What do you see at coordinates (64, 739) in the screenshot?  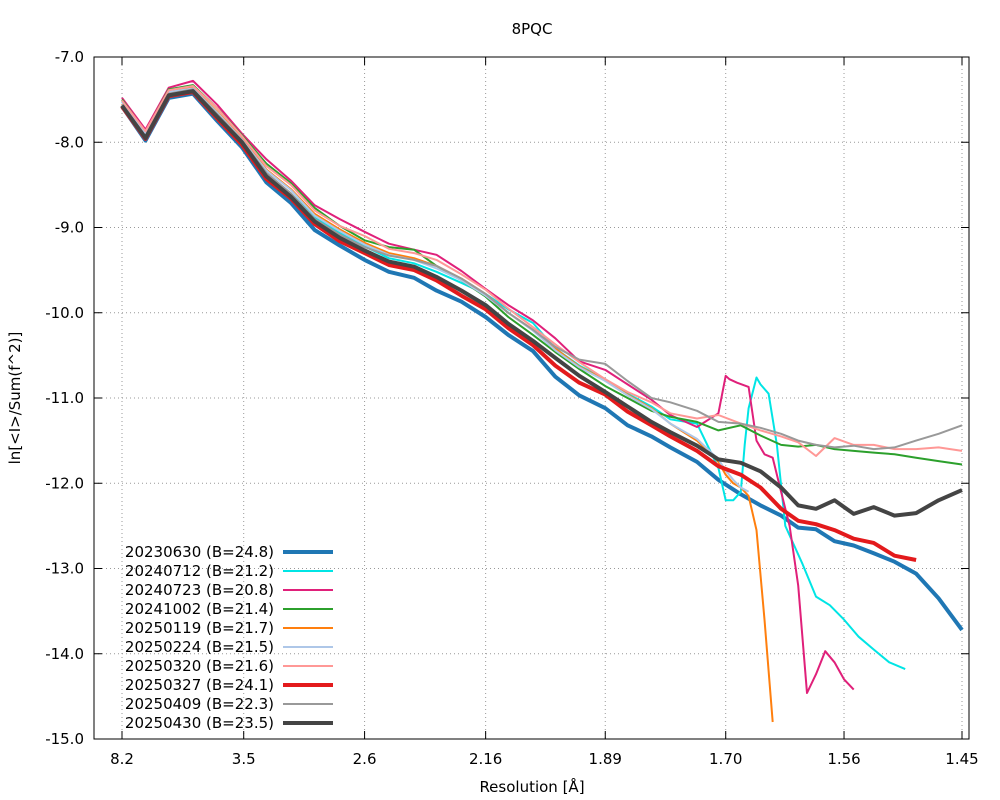 I see `y-tick-label: -15.0` at bounding box center [64, 739].